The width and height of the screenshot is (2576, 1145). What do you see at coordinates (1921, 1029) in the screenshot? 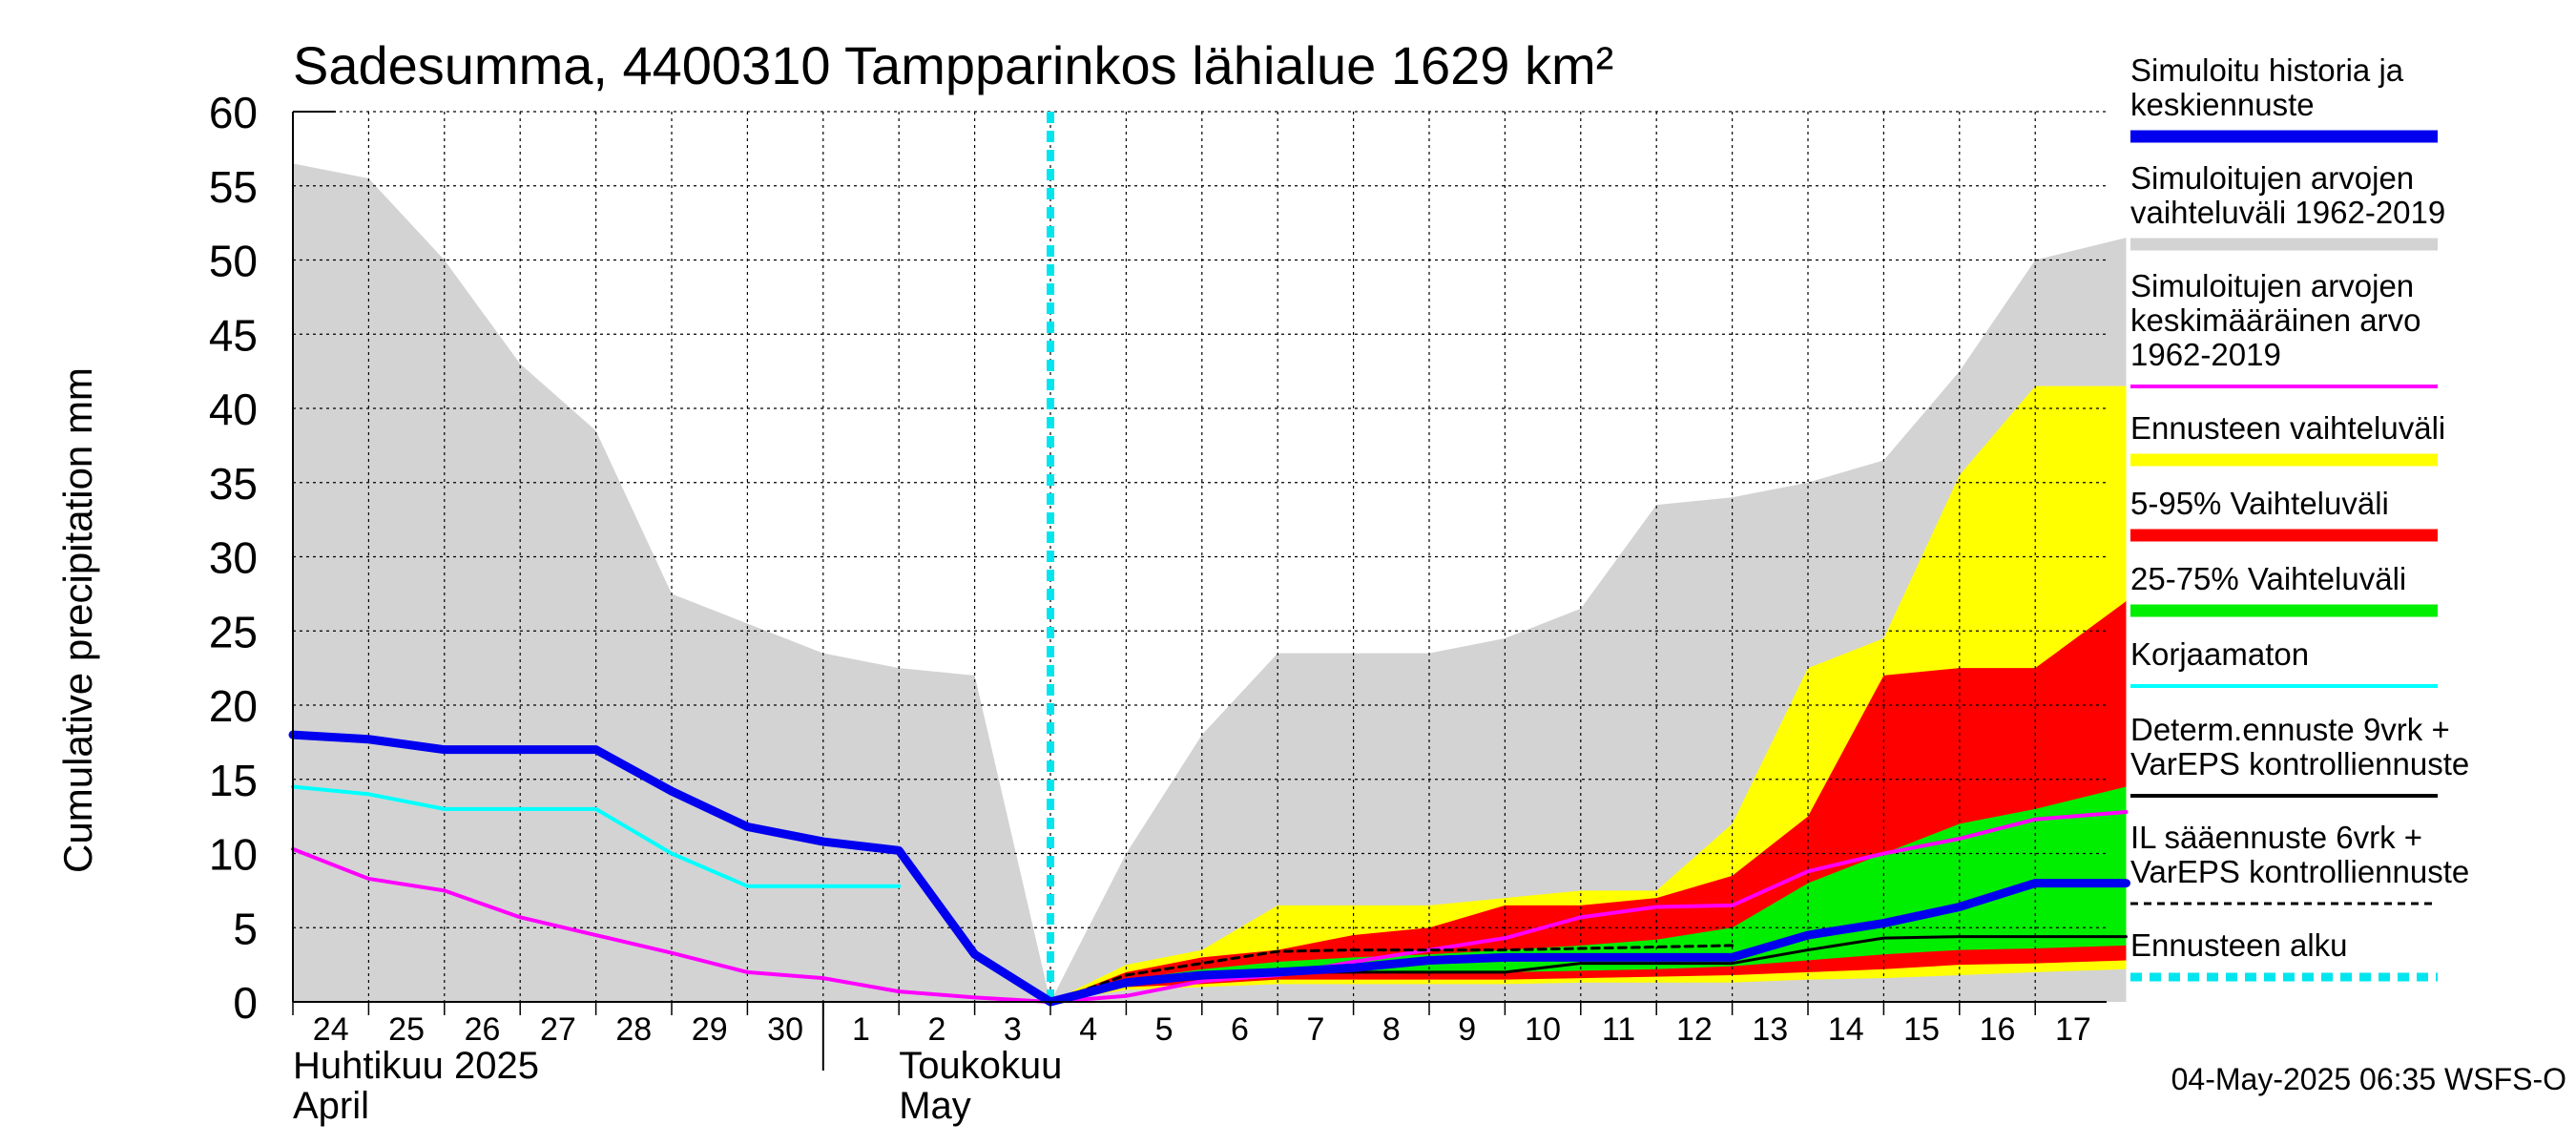
I see `x-tick-label: 15` at bounding box center [1921, 1029].